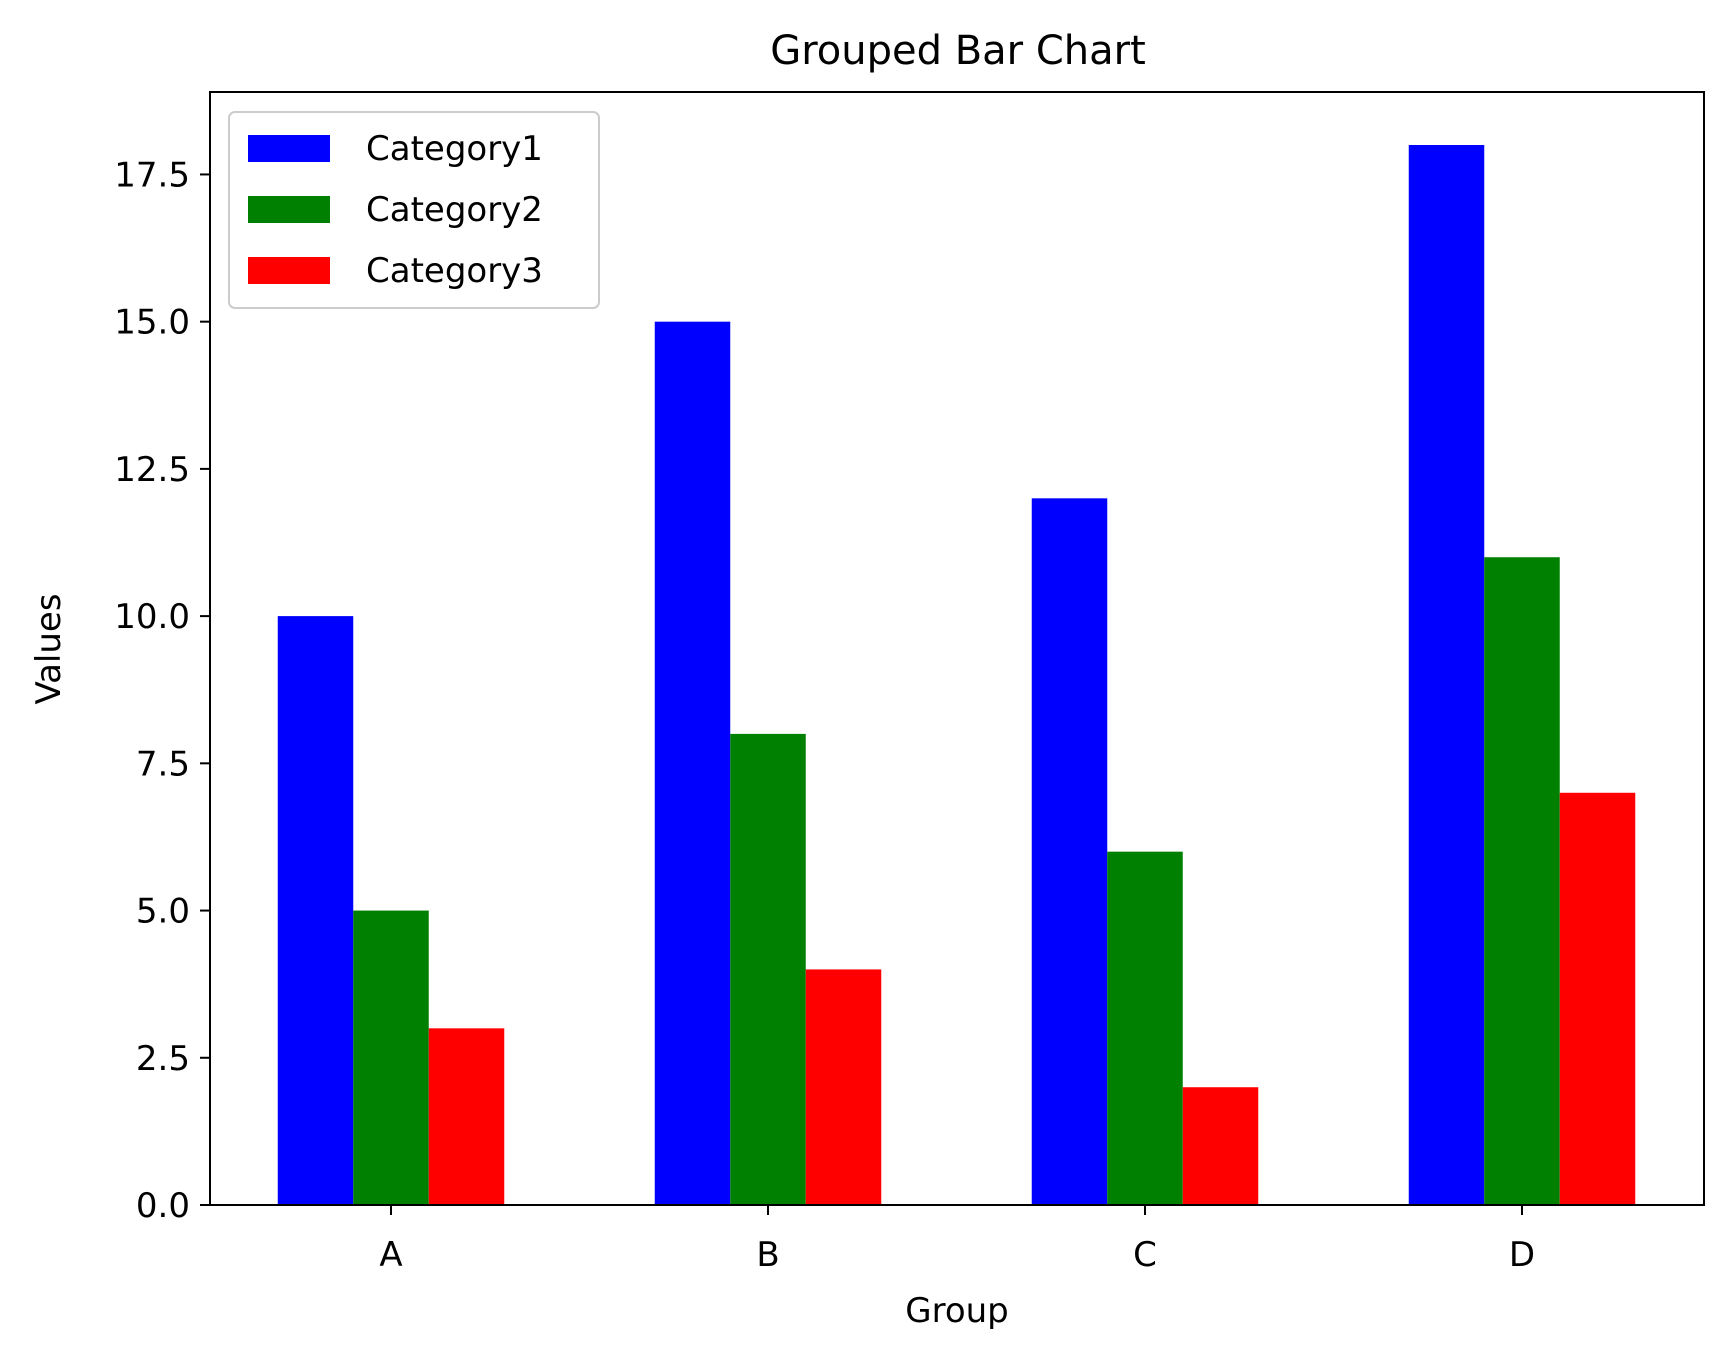 This screenshot has height=1361, width=1726. I want to click on legend-items: Category1 Category2 Category3, so click(395, 210).